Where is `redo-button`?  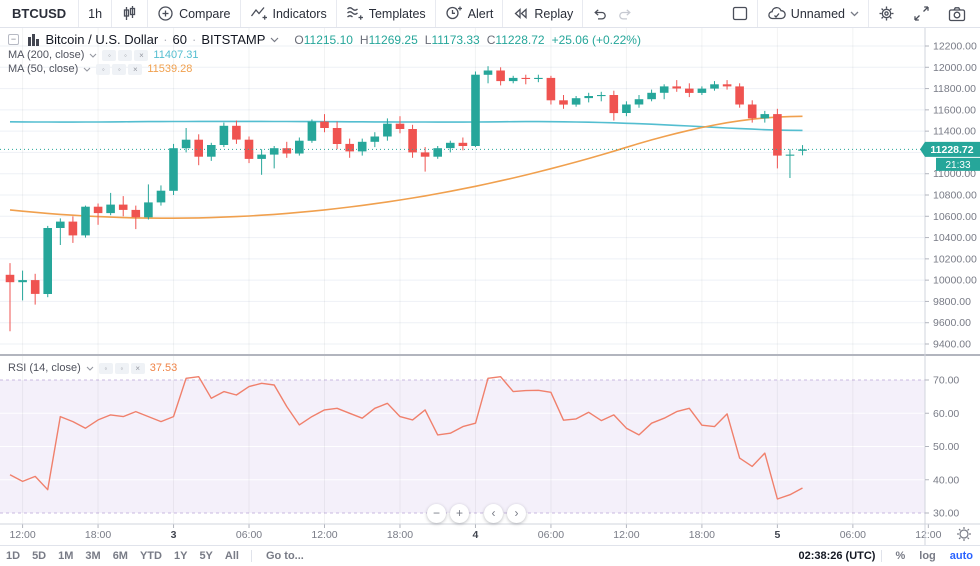
redo-button is located at coordinates (629, 13).